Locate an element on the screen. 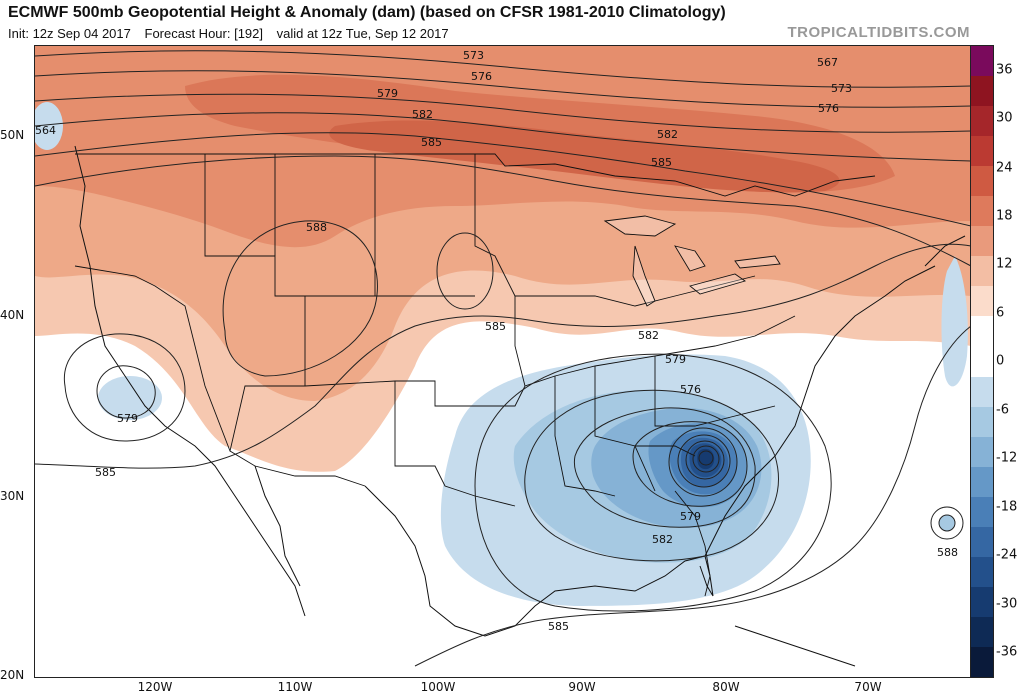  colorbar-label: -12 is located at coordinates (1007, 458).